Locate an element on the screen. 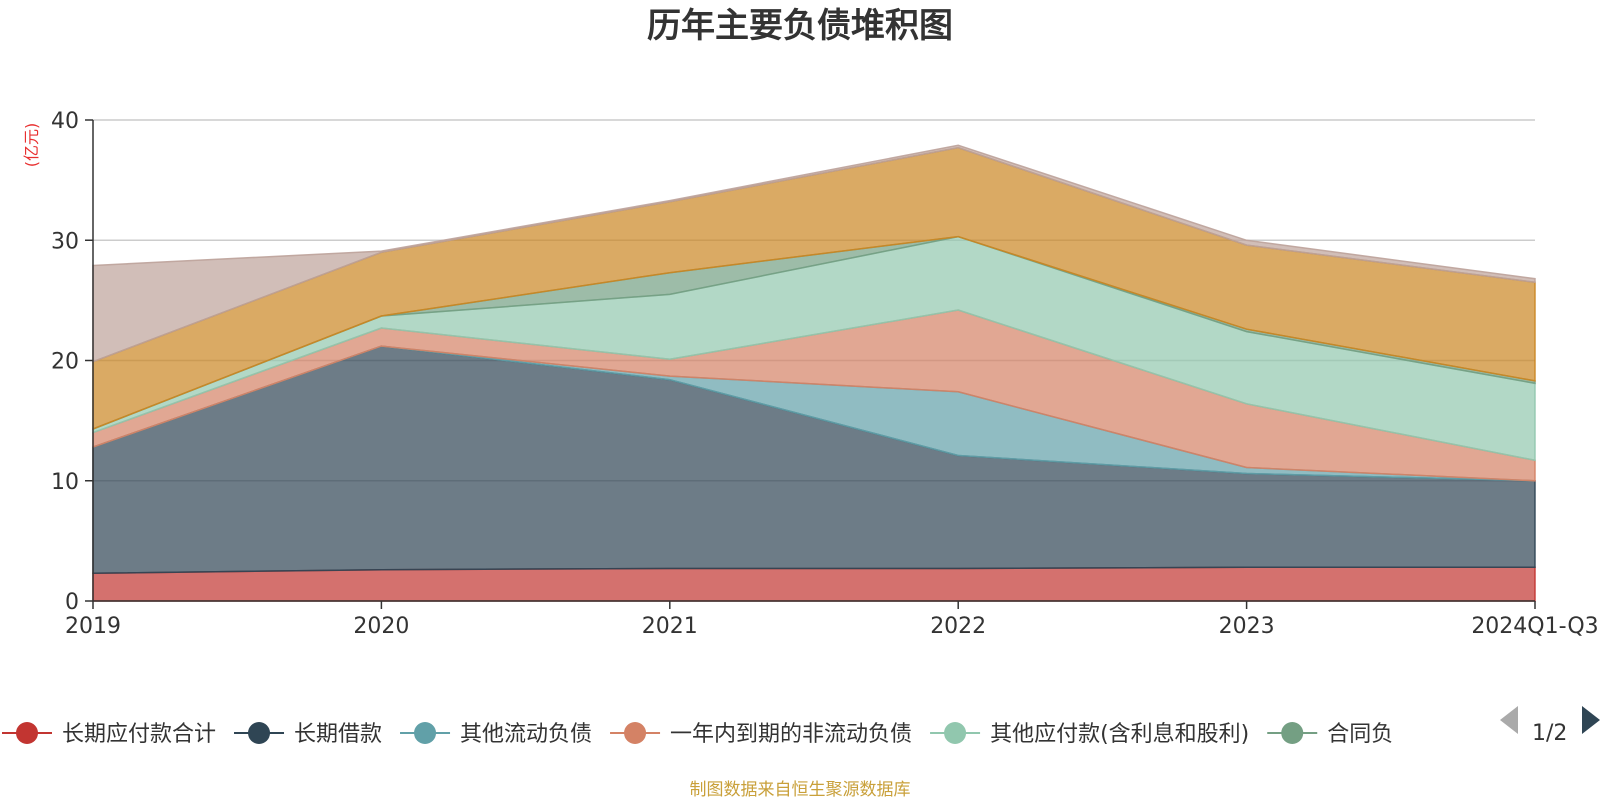 The height and width of the screenshot is (800, 1600). x-tick-label: 2021 is located at coordinates (670, 626).